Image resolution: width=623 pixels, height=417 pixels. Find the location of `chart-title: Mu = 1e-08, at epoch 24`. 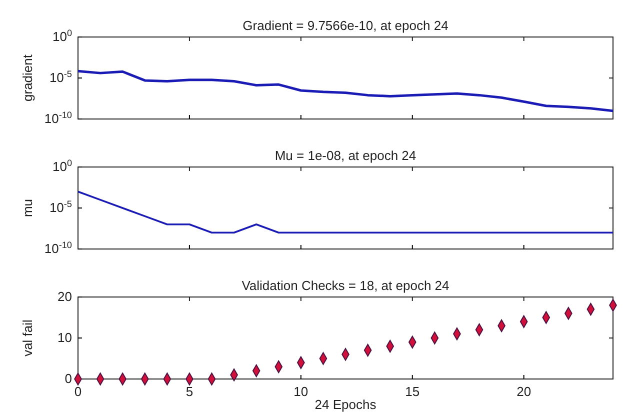

chart-title: Mu = 1e-08, at epoch 24 is located at coordinates (345, 155).